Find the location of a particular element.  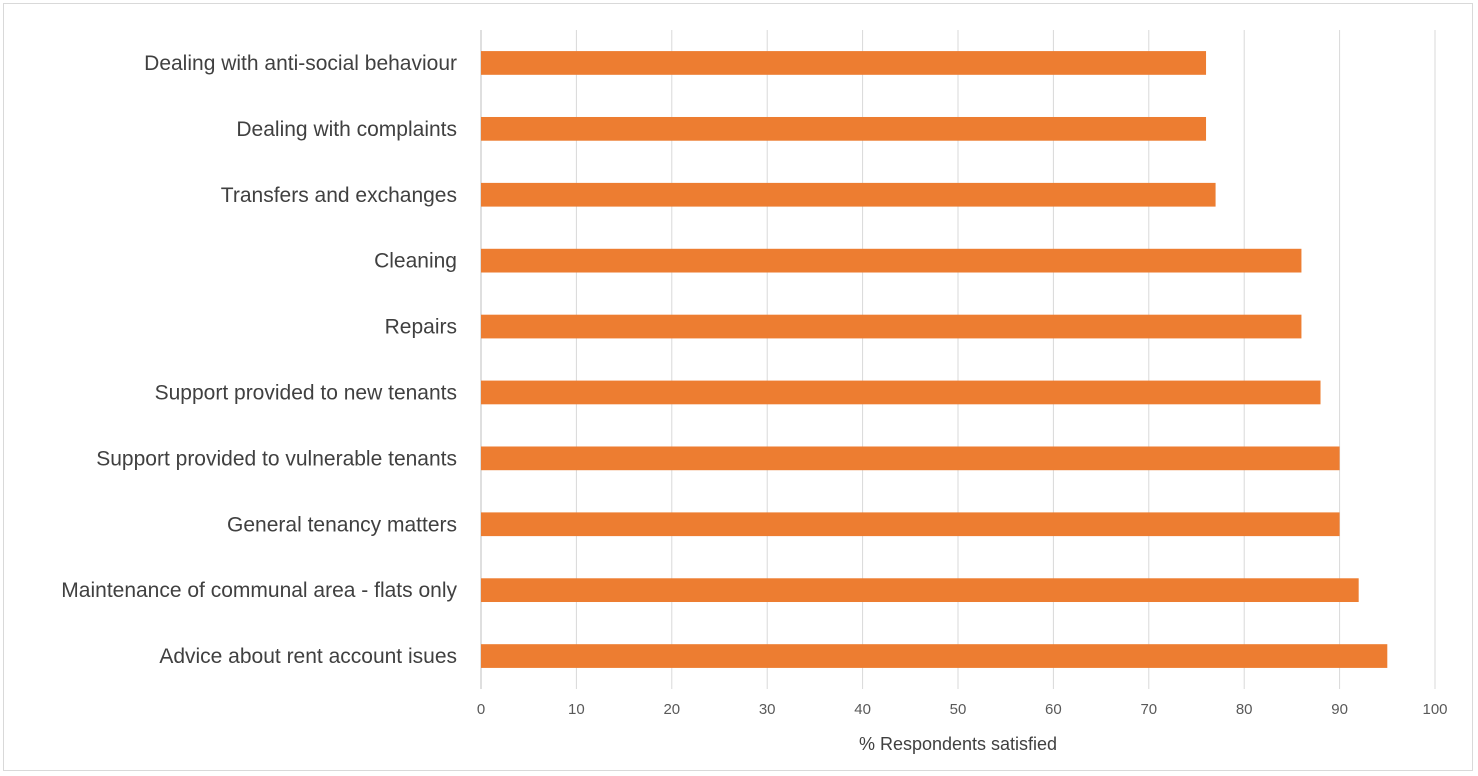

category-label: Dealing with complaints is located at coordinates (346, 129).